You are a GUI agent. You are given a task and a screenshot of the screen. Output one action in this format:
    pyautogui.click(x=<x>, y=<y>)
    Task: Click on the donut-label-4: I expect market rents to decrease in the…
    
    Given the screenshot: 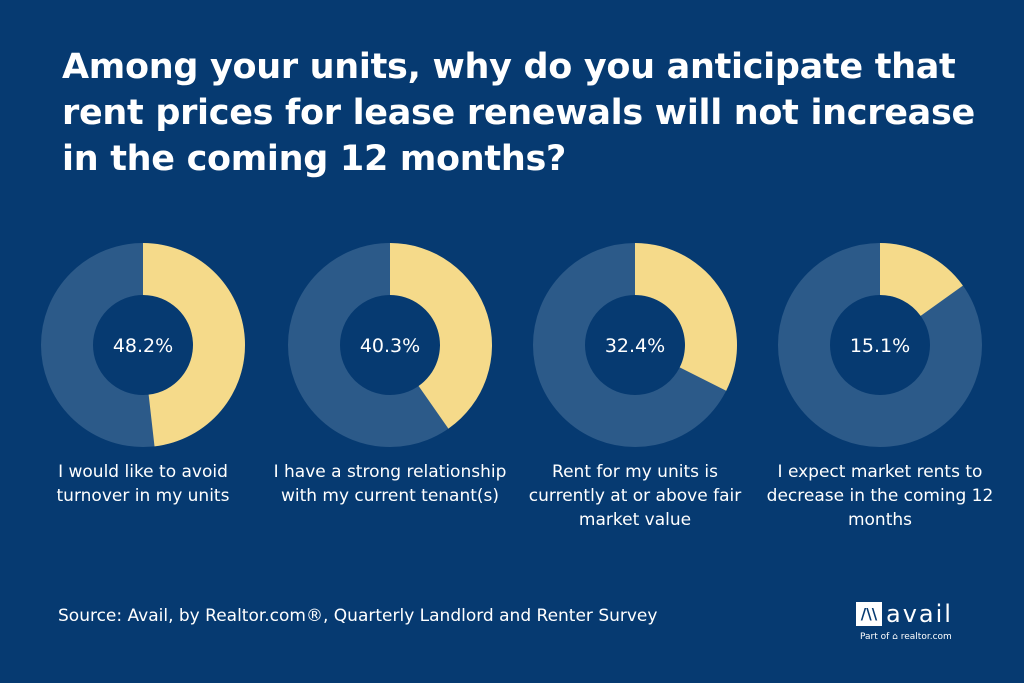 What is the action you would take?
    pyautogui.click(x=880, y=496)
    